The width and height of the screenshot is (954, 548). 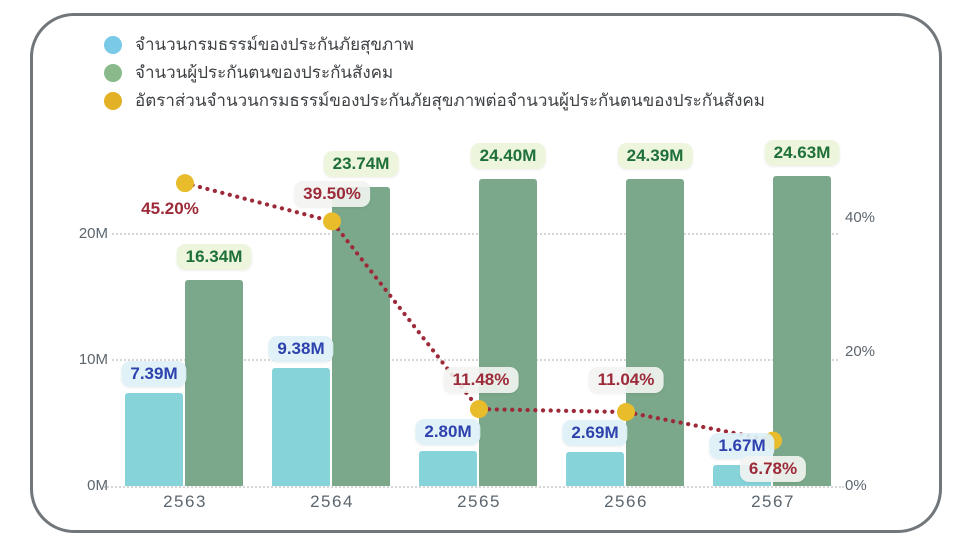 I want to click on legend-dot-ratio-icon, so click(x=113, y=100).